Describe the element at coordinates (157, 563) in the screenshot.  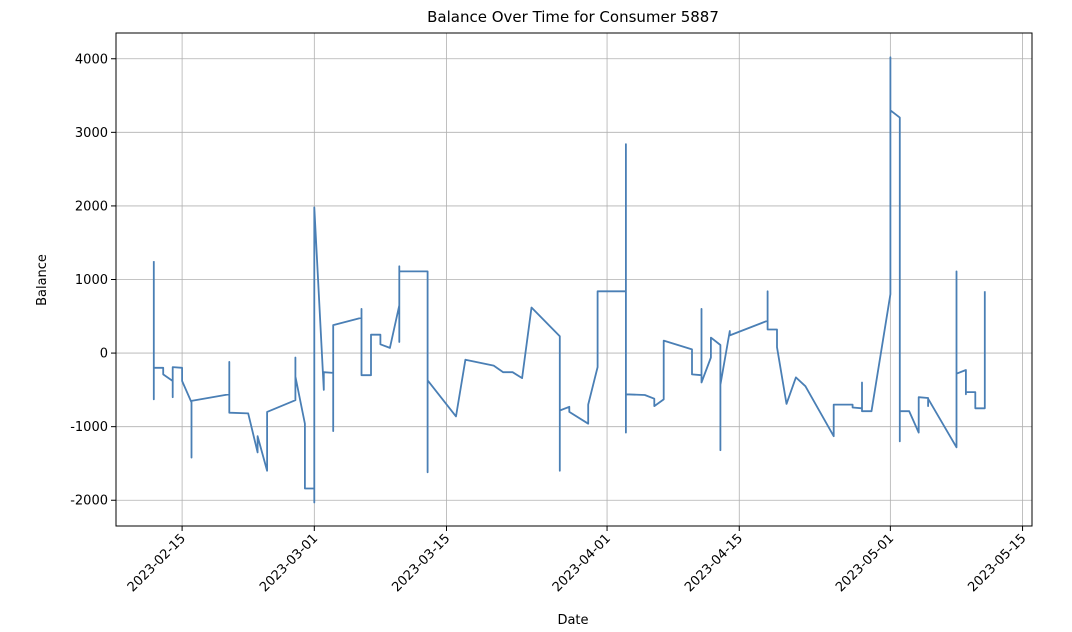
I see `x-tick-label: 2023-02-15` at that location.